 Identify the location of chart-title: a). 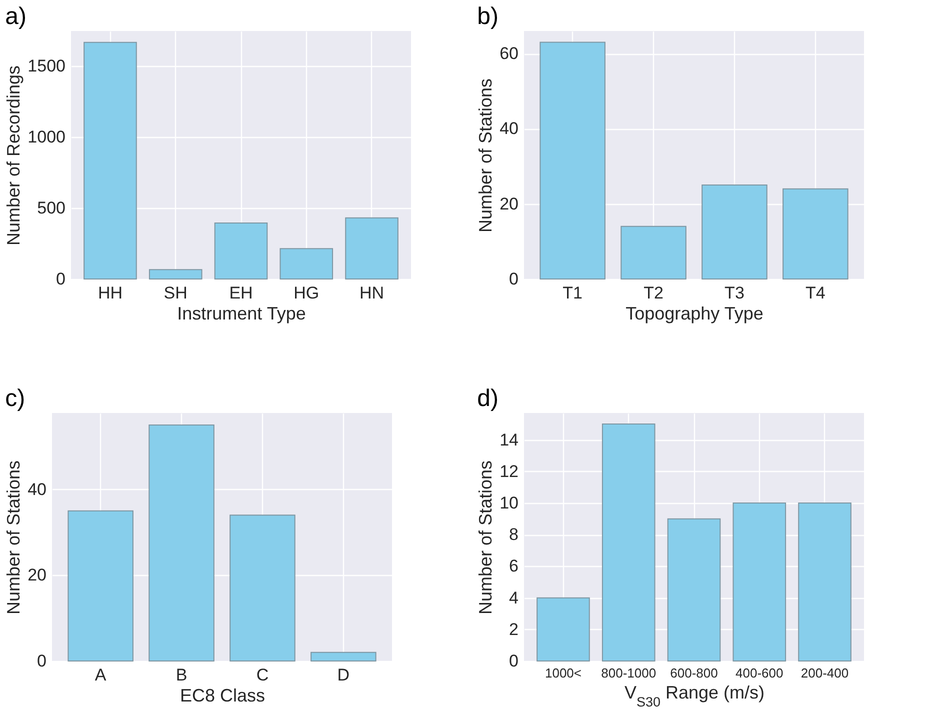
(16, 16).